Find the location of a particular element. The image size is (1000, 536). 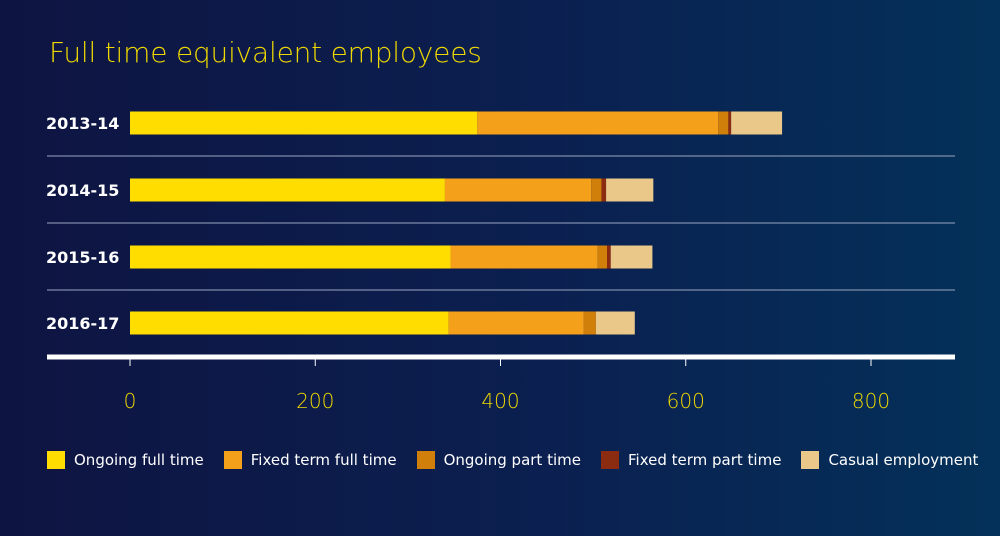

legend-item: Ongoing full time is located at coordinates (125, 460).